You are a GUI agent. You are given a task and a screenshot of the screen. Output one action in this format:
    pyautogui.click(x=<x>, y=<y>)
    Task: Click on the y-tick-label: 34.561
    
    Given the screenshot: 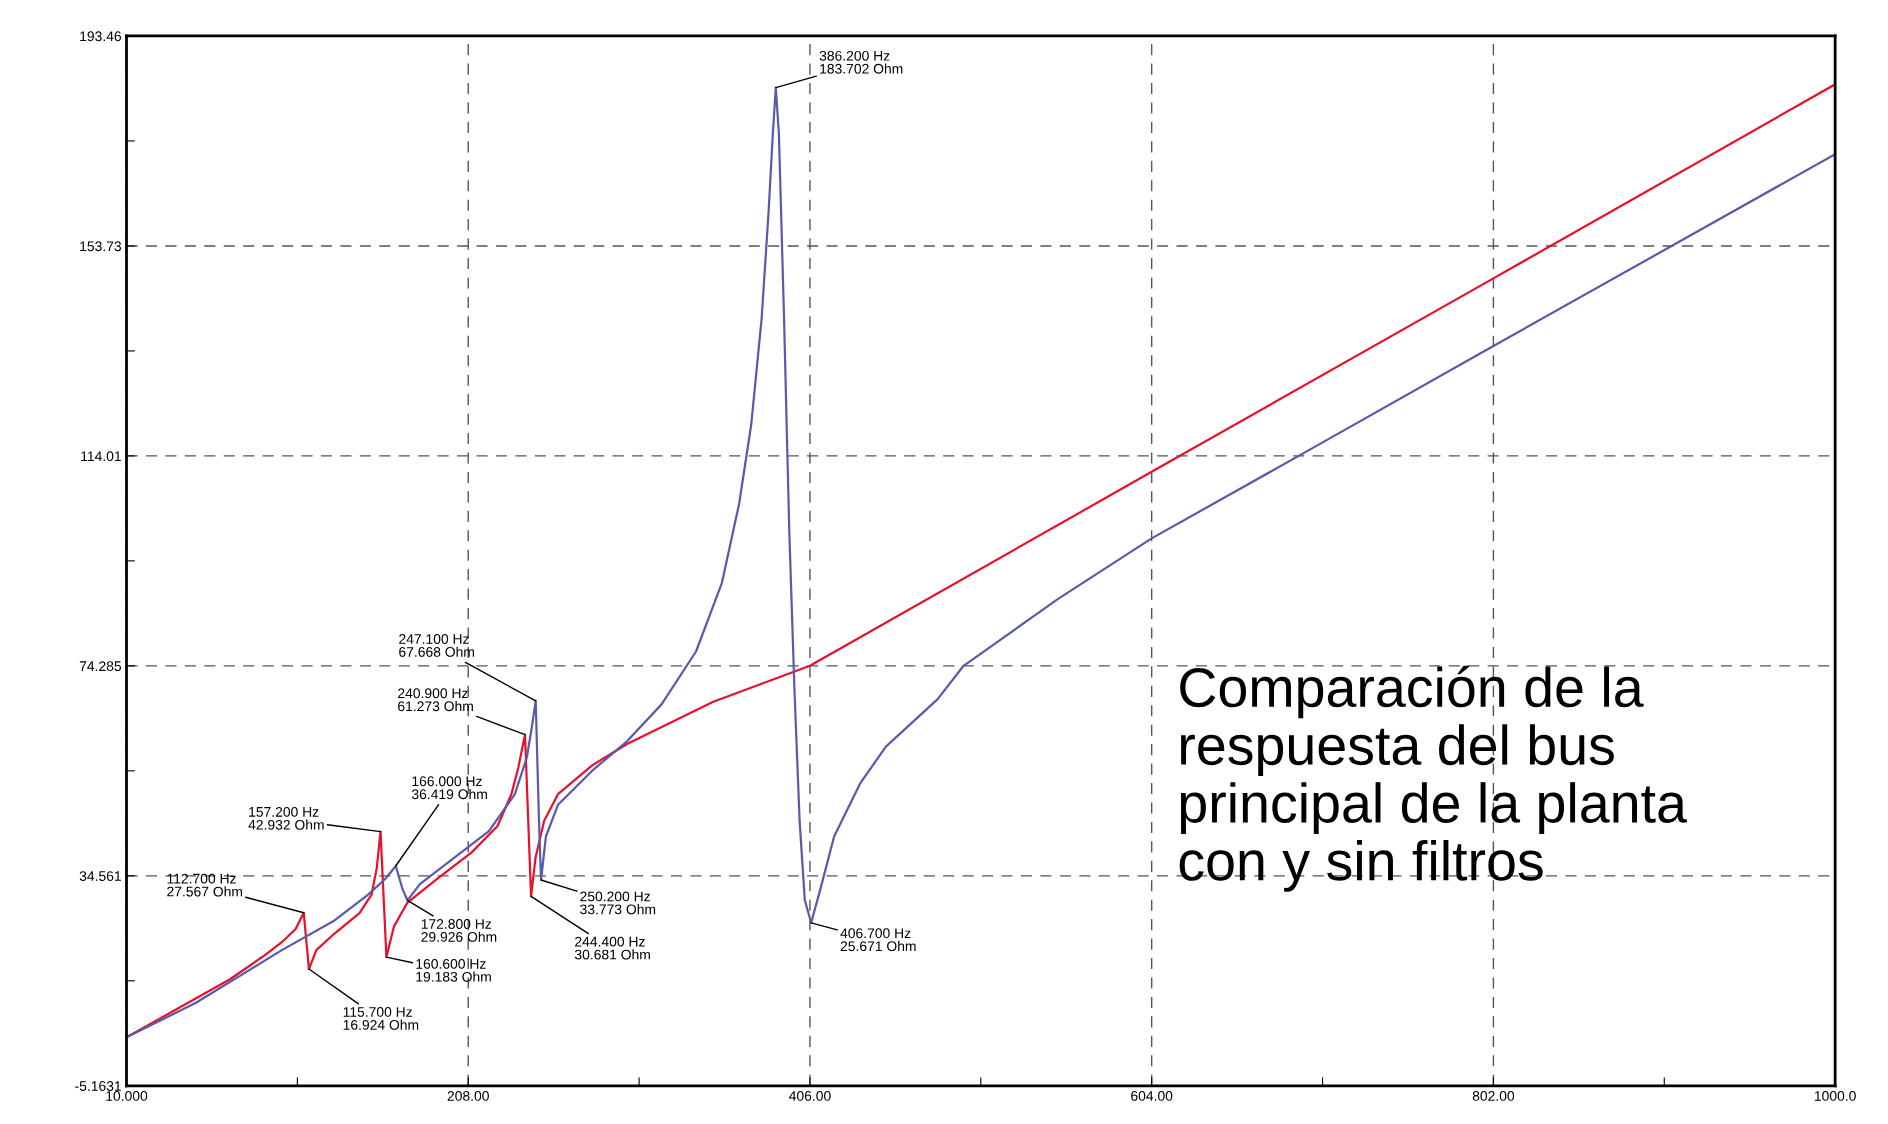 What is the action you would take?
    pyautogui.click(x=100, y=876)
    